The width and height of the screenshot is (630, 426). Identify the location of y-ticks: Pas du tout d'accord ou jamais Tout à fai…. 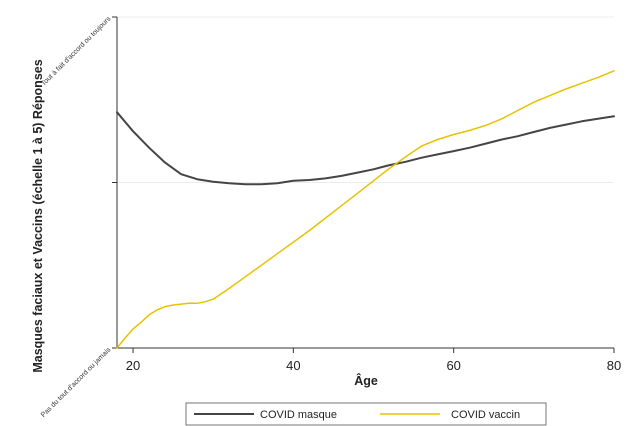
(78, 217).